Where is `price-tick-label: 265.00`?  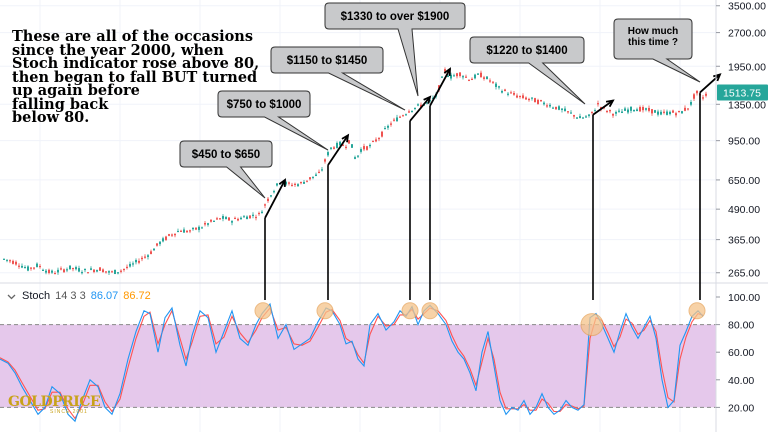 price-tick-label: 265.00 is located at coordinates (744, 274).